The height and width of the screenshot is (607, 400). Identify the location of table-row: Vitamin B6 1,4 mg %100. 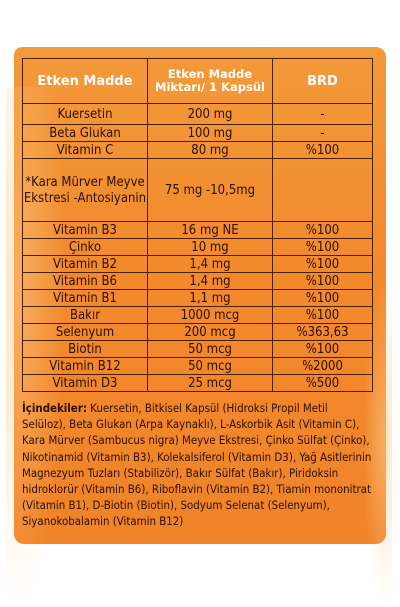
(197, 281).